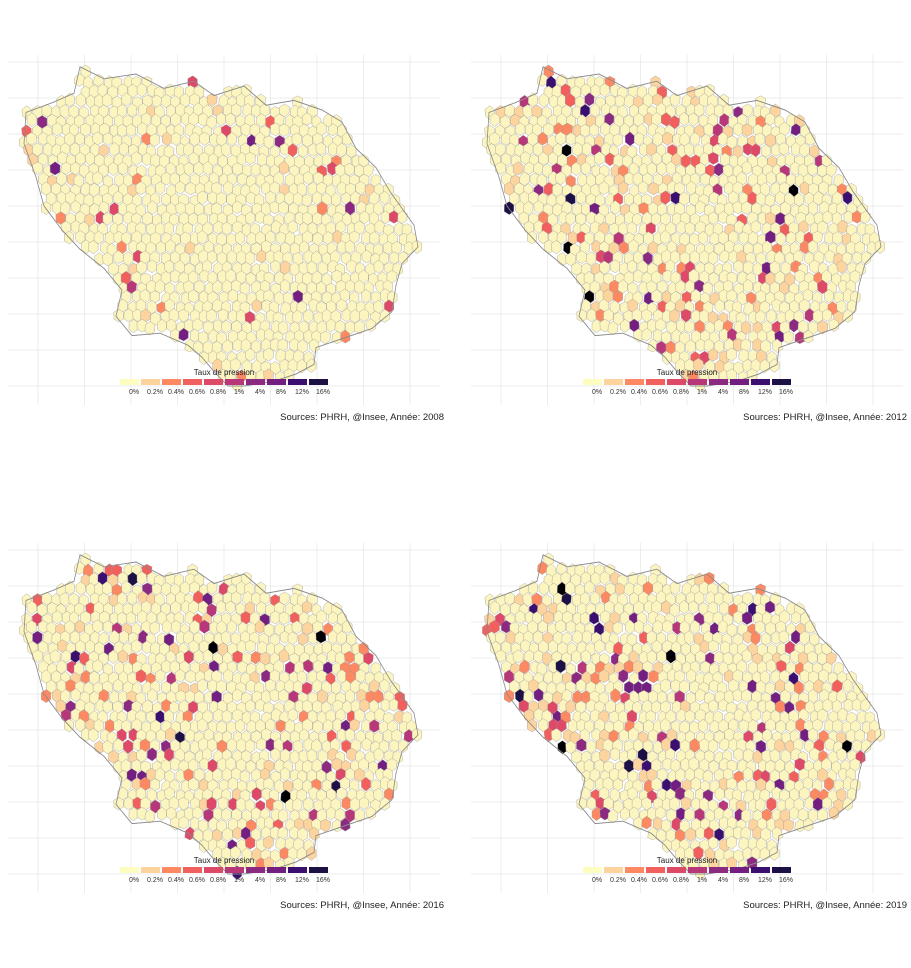 The height and width of the screenshot is (968, 911). I want to click on source-caption: Sources: PHRH, @Insee, Année: 2012, so click(825, 417).